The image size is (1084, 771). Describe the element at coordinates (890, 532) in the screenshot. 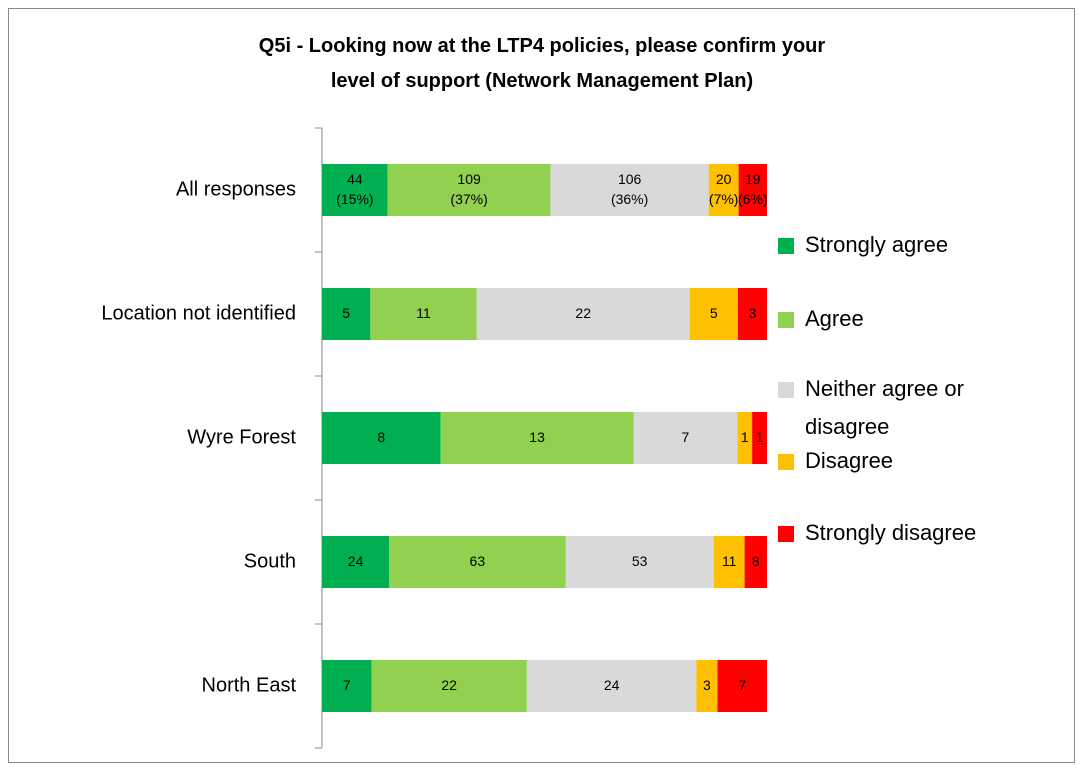

I see `legend-label: Strongly disagree` at that location.